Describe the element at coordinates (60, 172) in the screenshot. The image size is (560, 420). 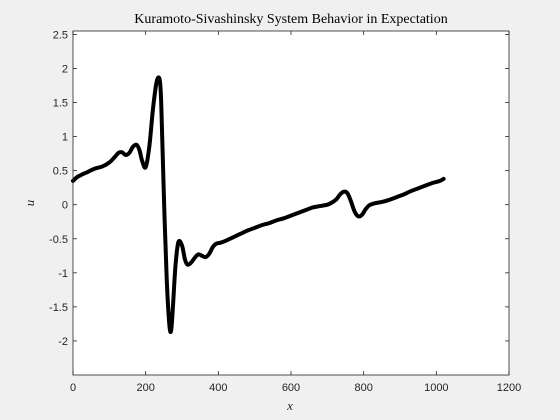
I see `y-tick-label: 0.5` at that location.